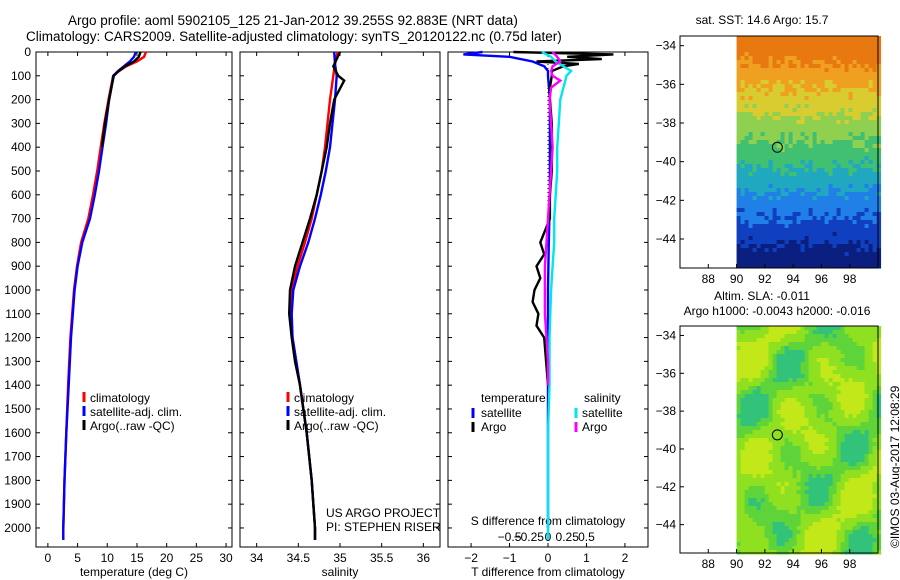 The image size is (900, 580). I want to click on temperature-xtick-label: 25, so click(197, 558).